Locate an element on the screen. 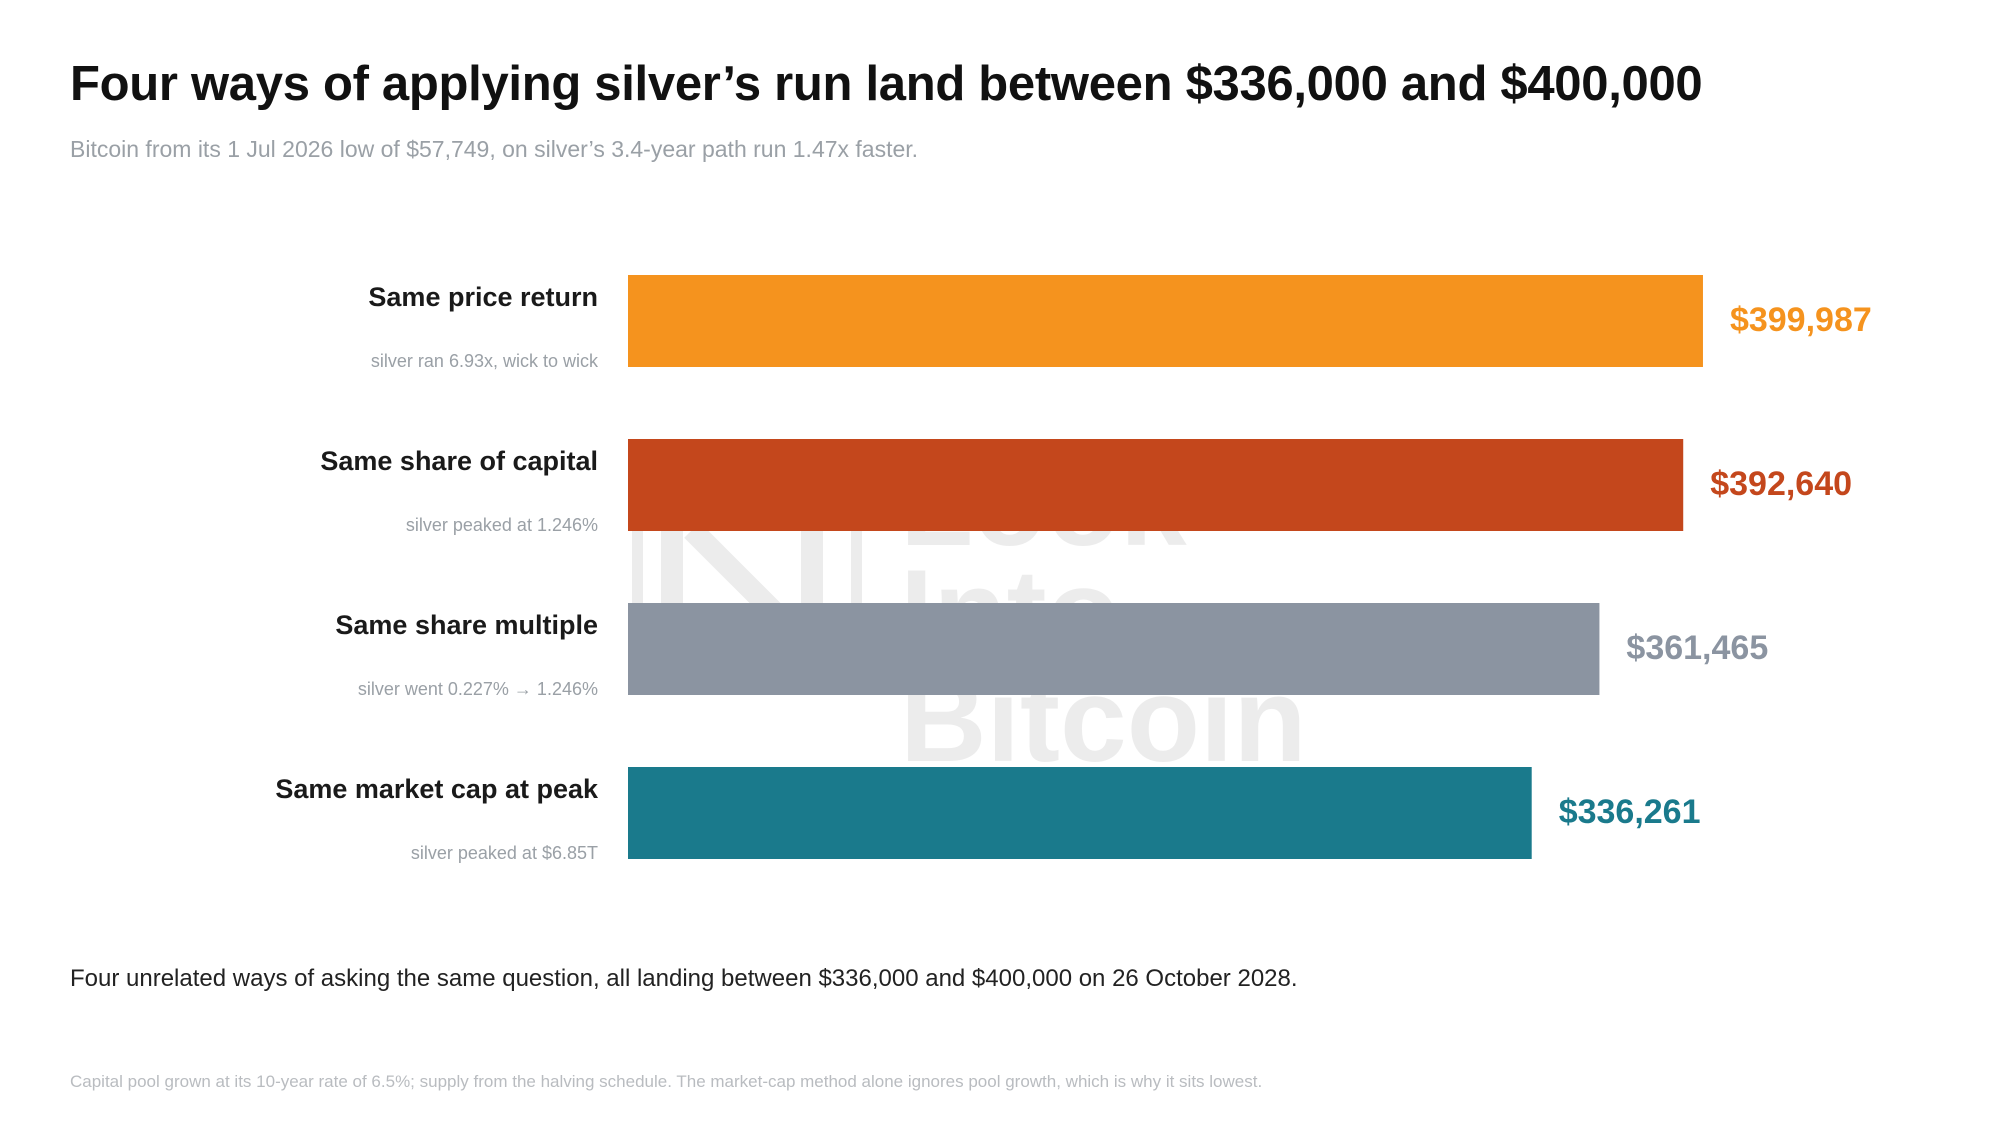 This screenshot has height=1124, width=1999. category-sublabel: silver peaked at 1.246% is located at coordinates (502, 525).